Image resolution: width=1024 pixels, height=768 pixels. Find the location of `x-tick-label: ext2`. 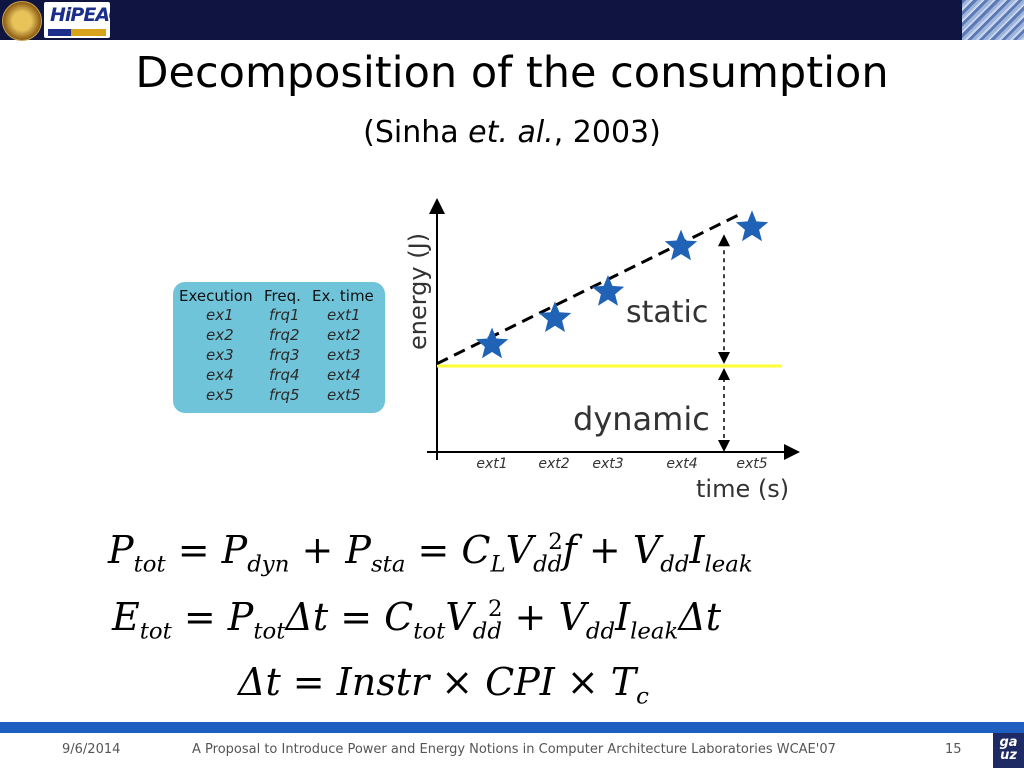

x-tick-label: ext2 is located at coordinates (553, 464).